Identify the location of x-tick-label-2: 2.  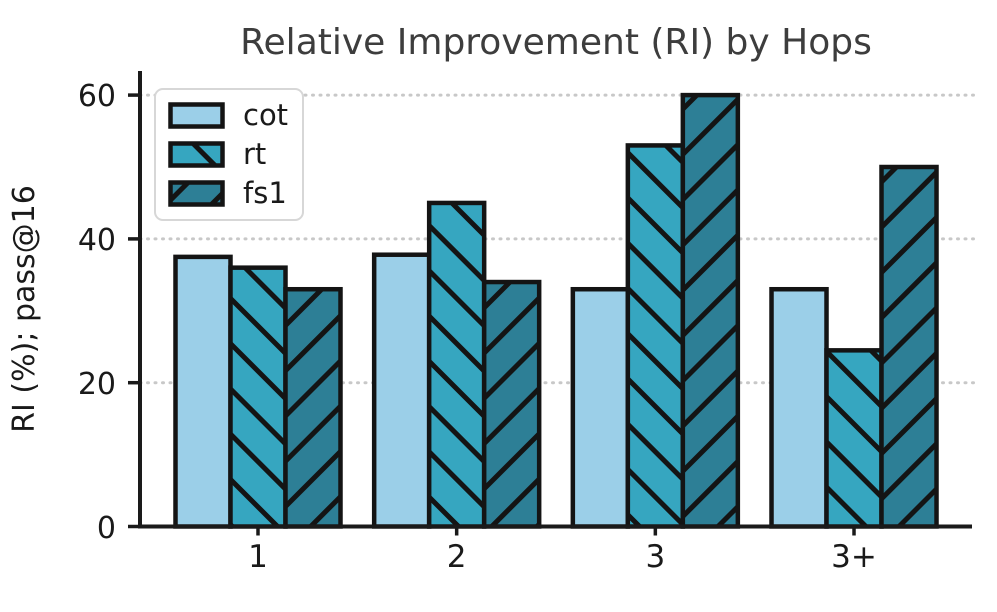
(456, 557).